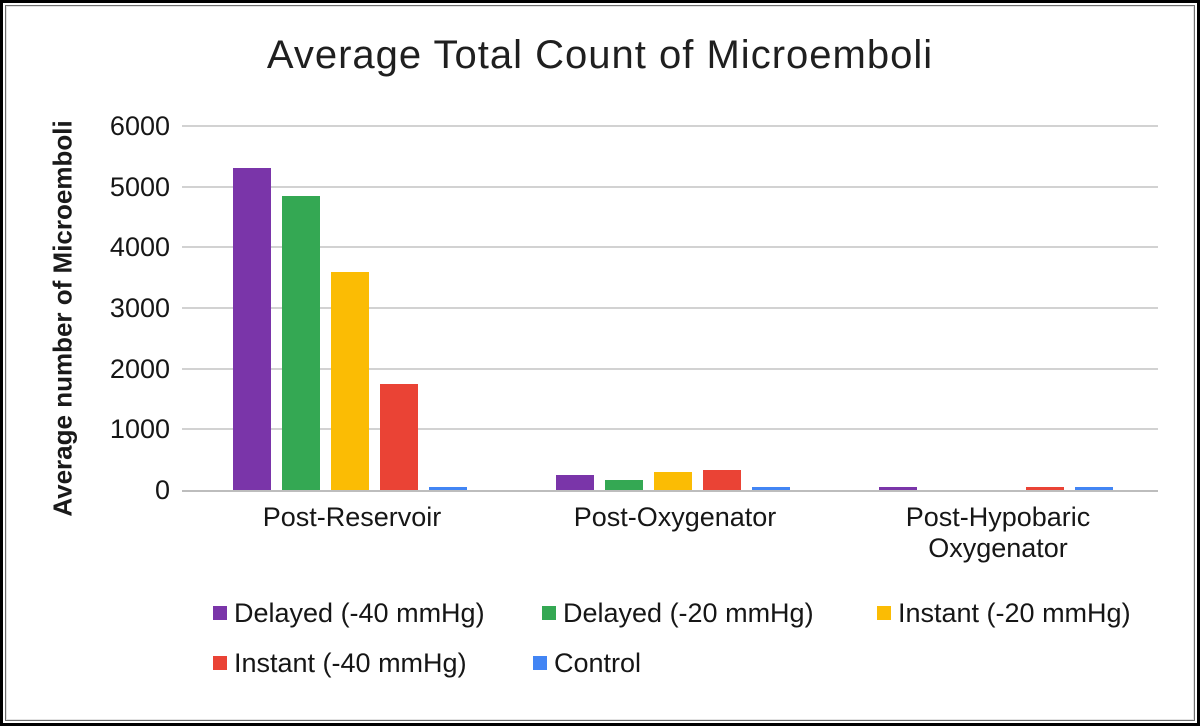 This screenshot has width=1200, height=726. What do you see at coordinates (675, 517) in the screenshot?
I see `category-label: Post-Oxygenator` at bounding box center [675, 517].